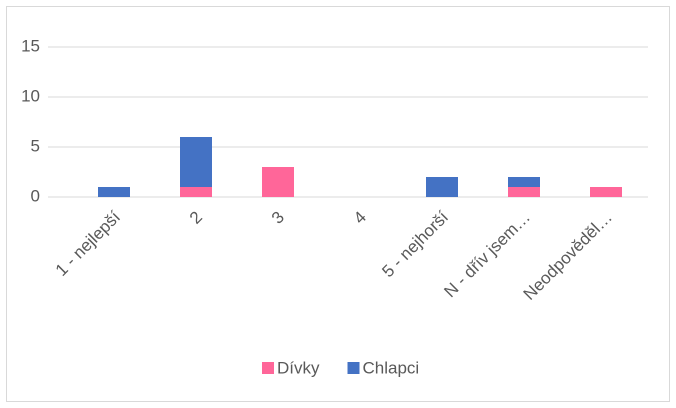 This screenshot has height=408, width=676. I want to click on y-tick-label: 0, so click(35, 195).